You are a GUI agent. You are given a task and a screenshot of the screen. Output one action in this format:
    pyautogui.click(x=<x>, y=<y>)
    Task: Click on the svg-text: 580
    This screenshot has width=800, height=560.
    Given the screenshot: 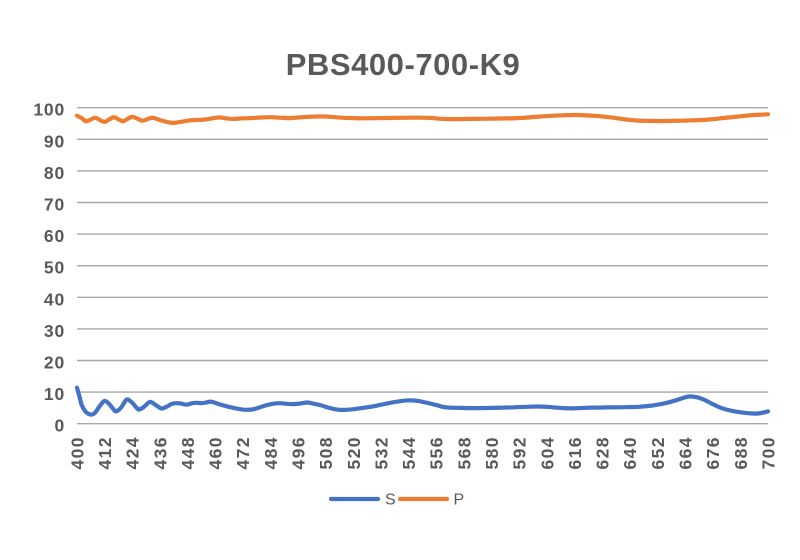 What is the action you would take?
    pyautogui.click(x=492, y=452)
    